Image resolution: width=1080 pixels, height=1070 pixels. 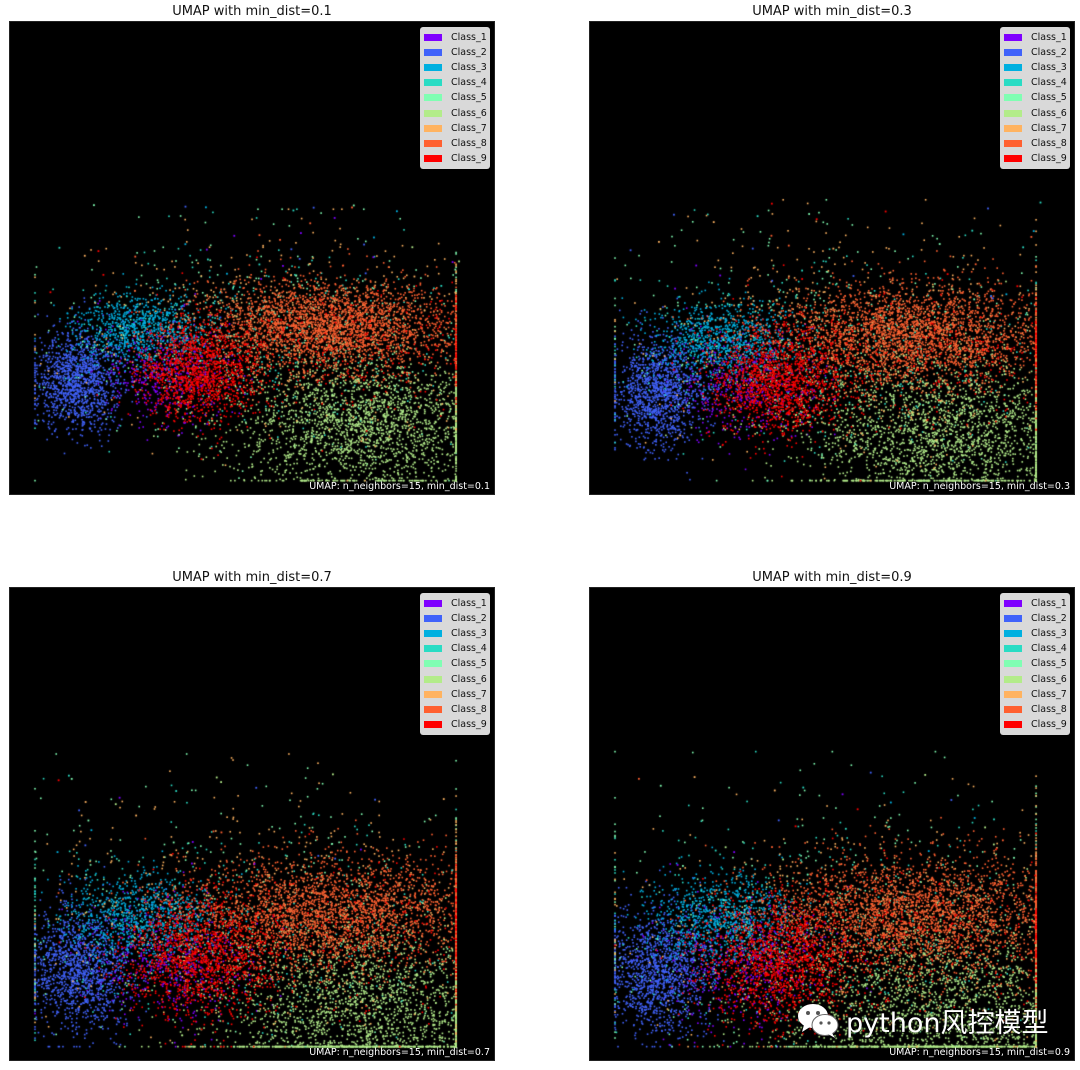 I want to click on watermark: python风控模型, so click(x=922, y=1020).